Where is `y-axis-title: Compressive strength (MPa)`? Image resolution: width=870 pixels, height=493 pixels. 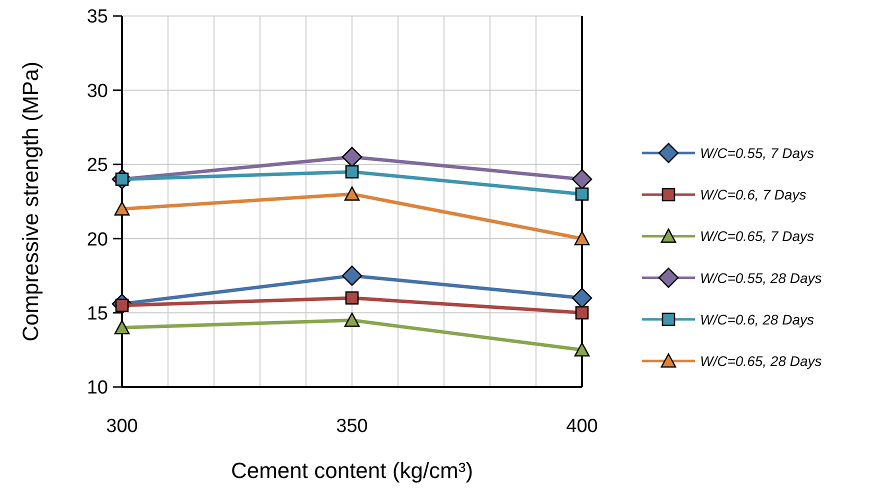
y-axis-title: Compressive strength (MPa) is located at coordinates (30, 202).